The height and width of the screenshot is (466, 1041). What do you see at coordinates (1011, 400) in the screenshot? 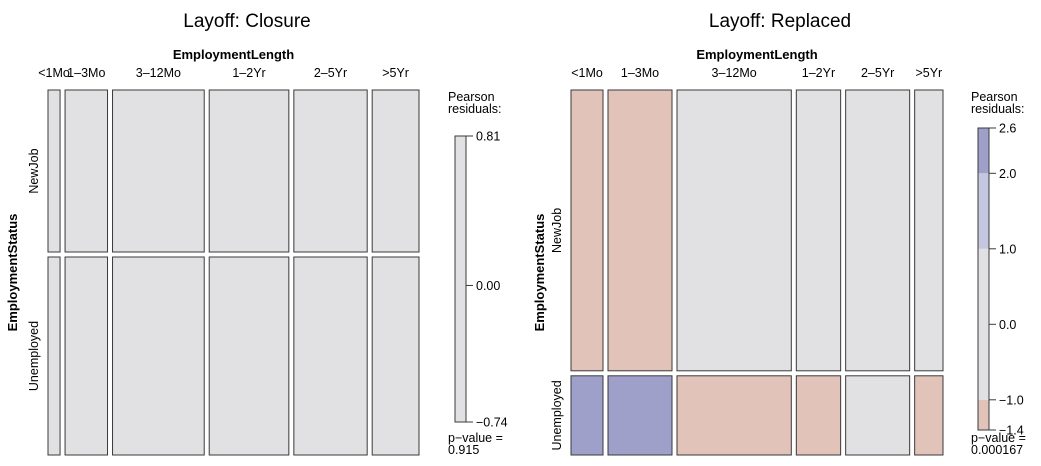
I see `legend-tick-label: −1.0` at bounding box center [1011, 400].